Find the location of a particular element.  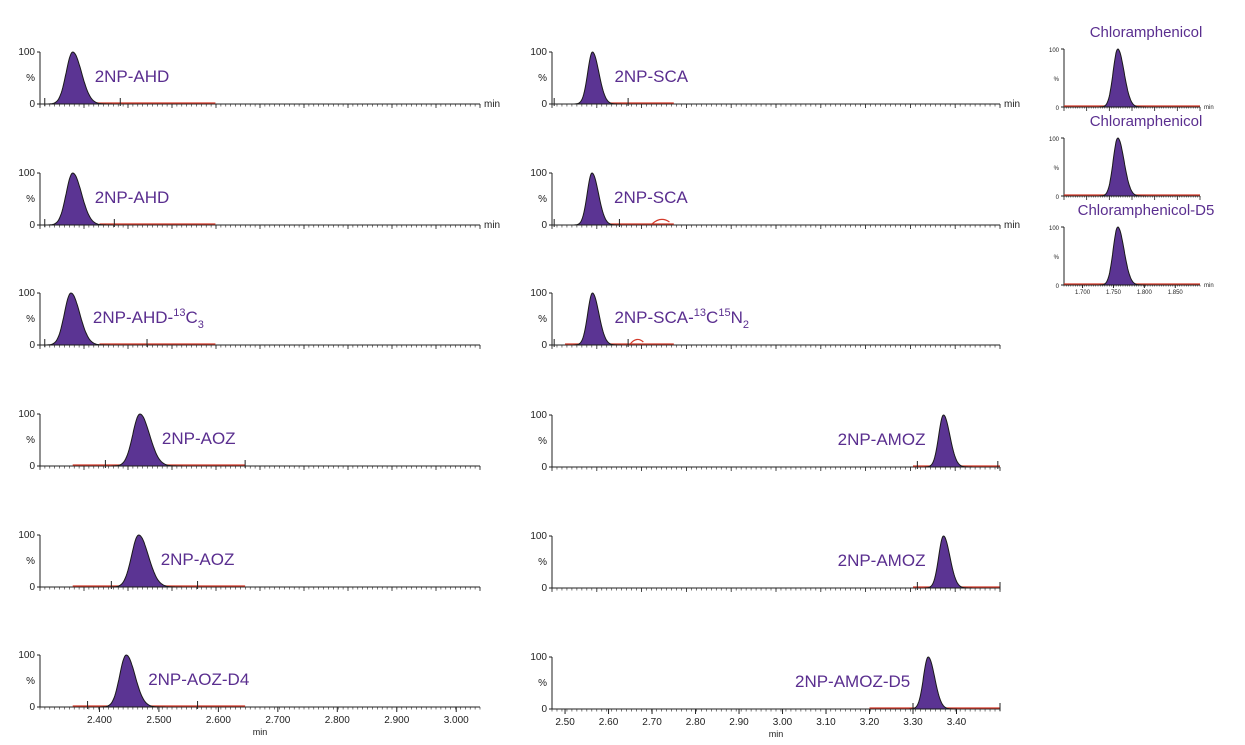

compound-label: 2NP-AHD-13C3 is located at coordinates (148, 319).